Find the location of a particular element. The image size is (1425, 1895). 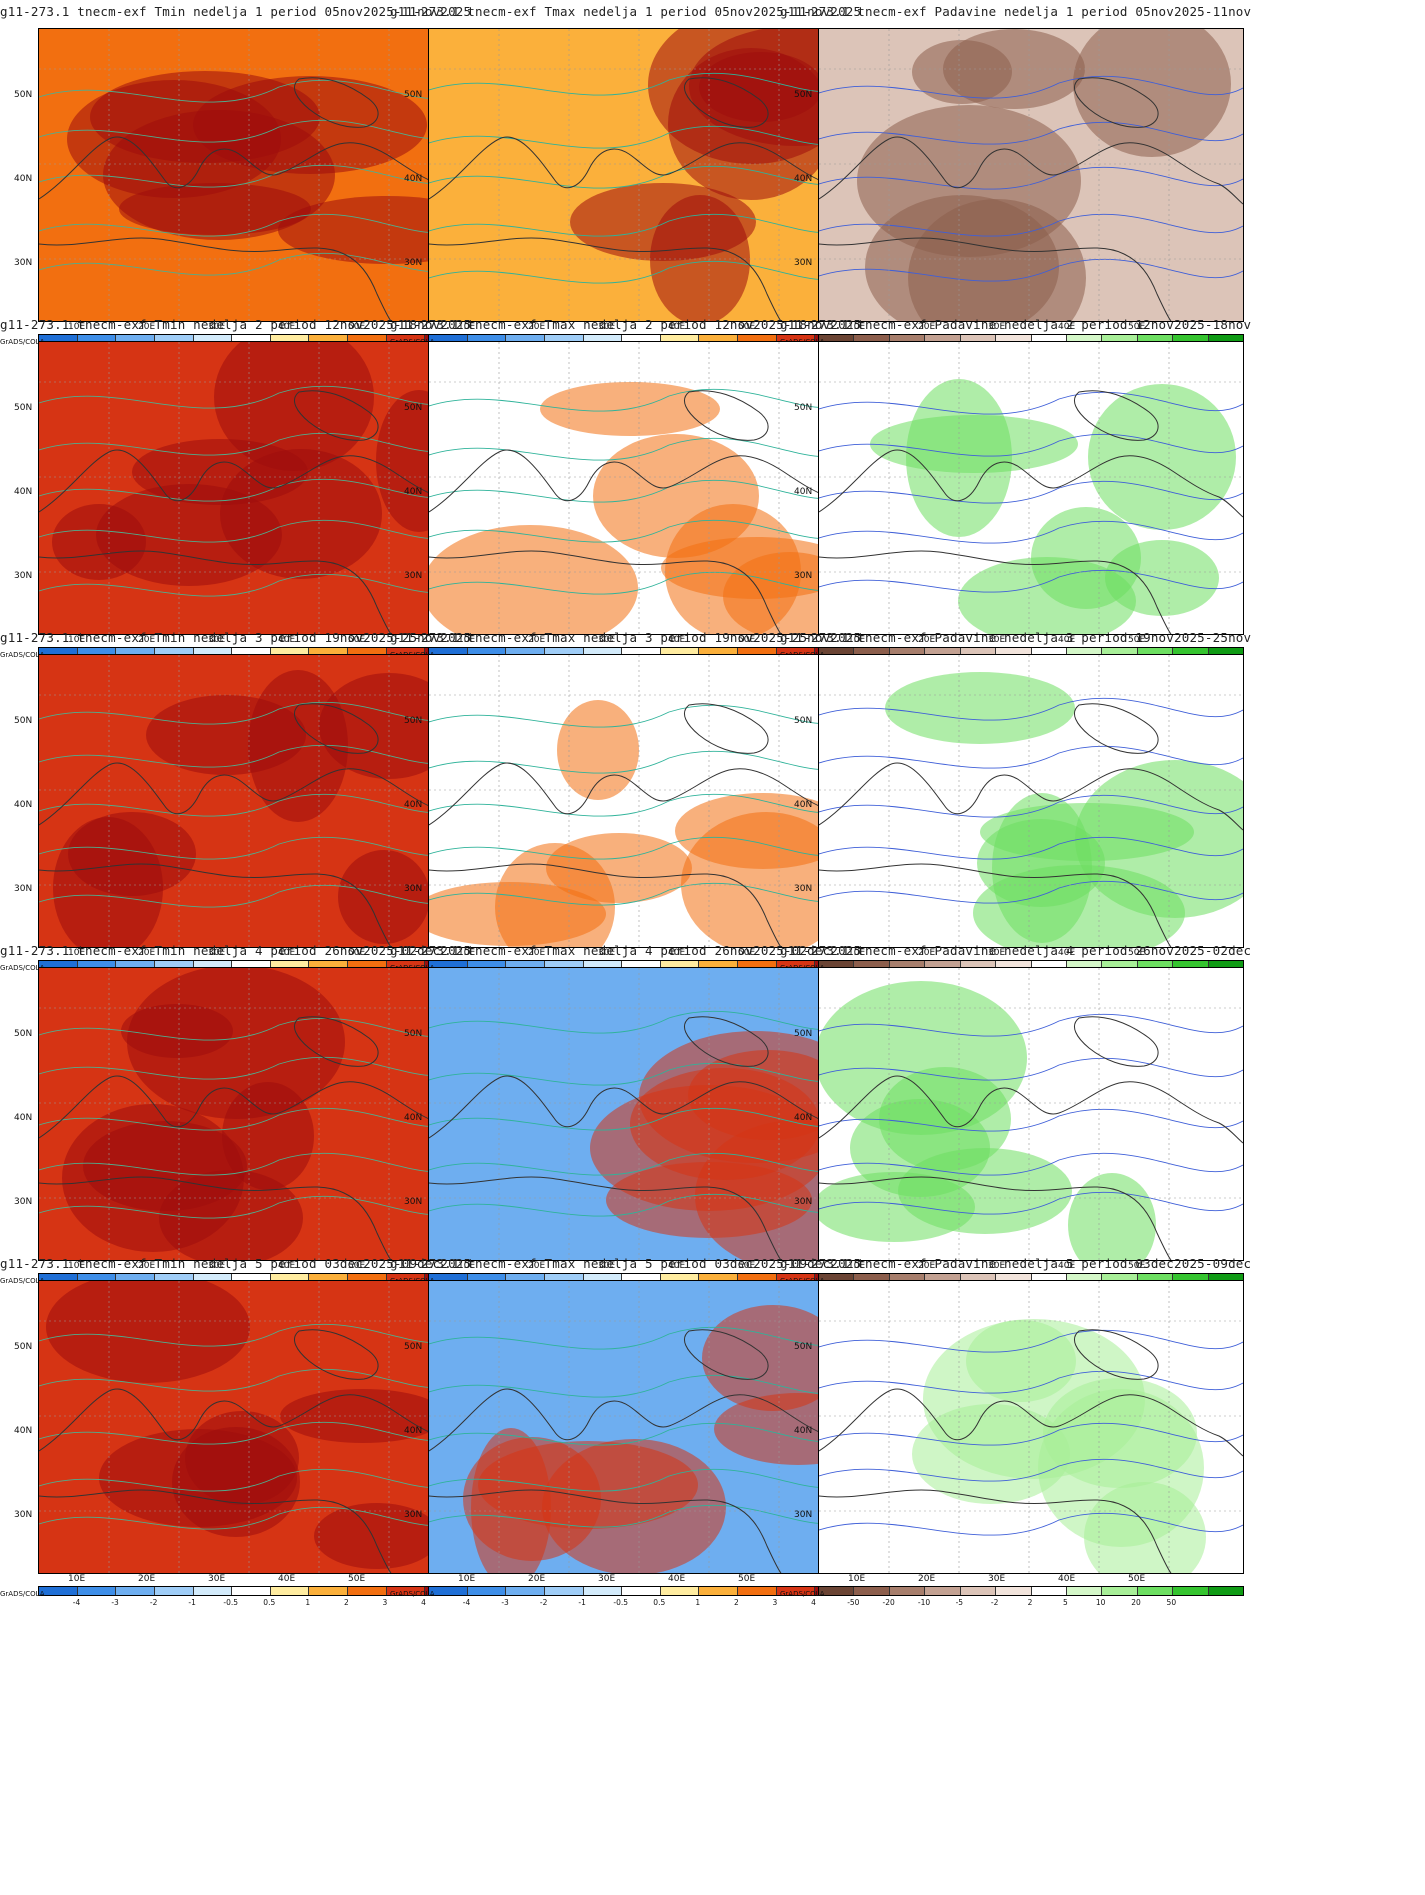

software-label: GrADS/COLA is located at coordinates (412, 1594).